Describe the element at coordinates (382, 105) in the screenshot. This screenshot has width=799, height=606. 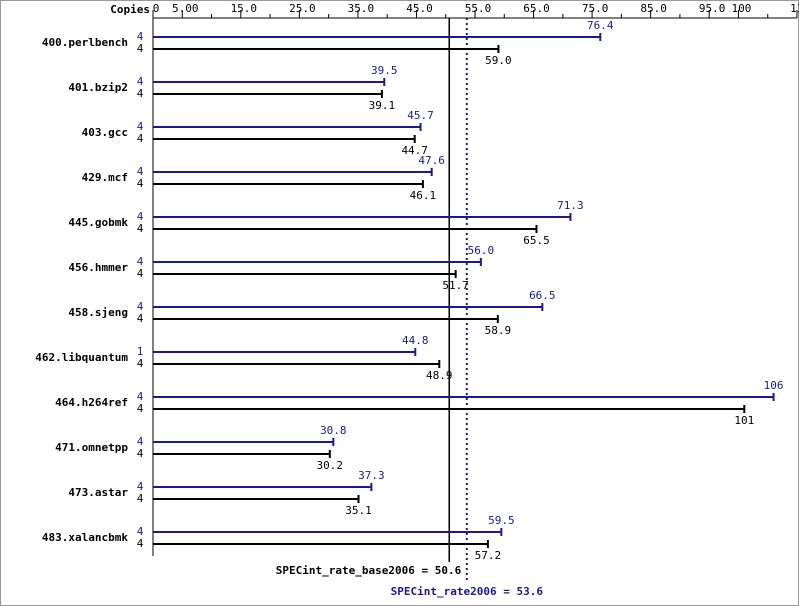
I see `value-label: 39.1` at that location.